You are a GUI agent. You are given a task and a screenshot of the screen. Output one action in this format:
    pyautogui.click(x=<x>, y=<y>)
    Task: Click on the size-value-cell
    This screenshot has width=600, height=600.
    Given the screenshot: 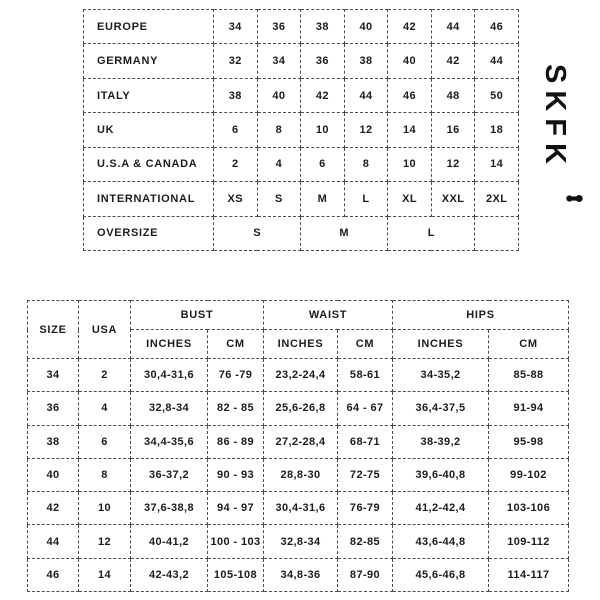 What is the action you would take?
    pyautogui.click(x=496, y=233)
    